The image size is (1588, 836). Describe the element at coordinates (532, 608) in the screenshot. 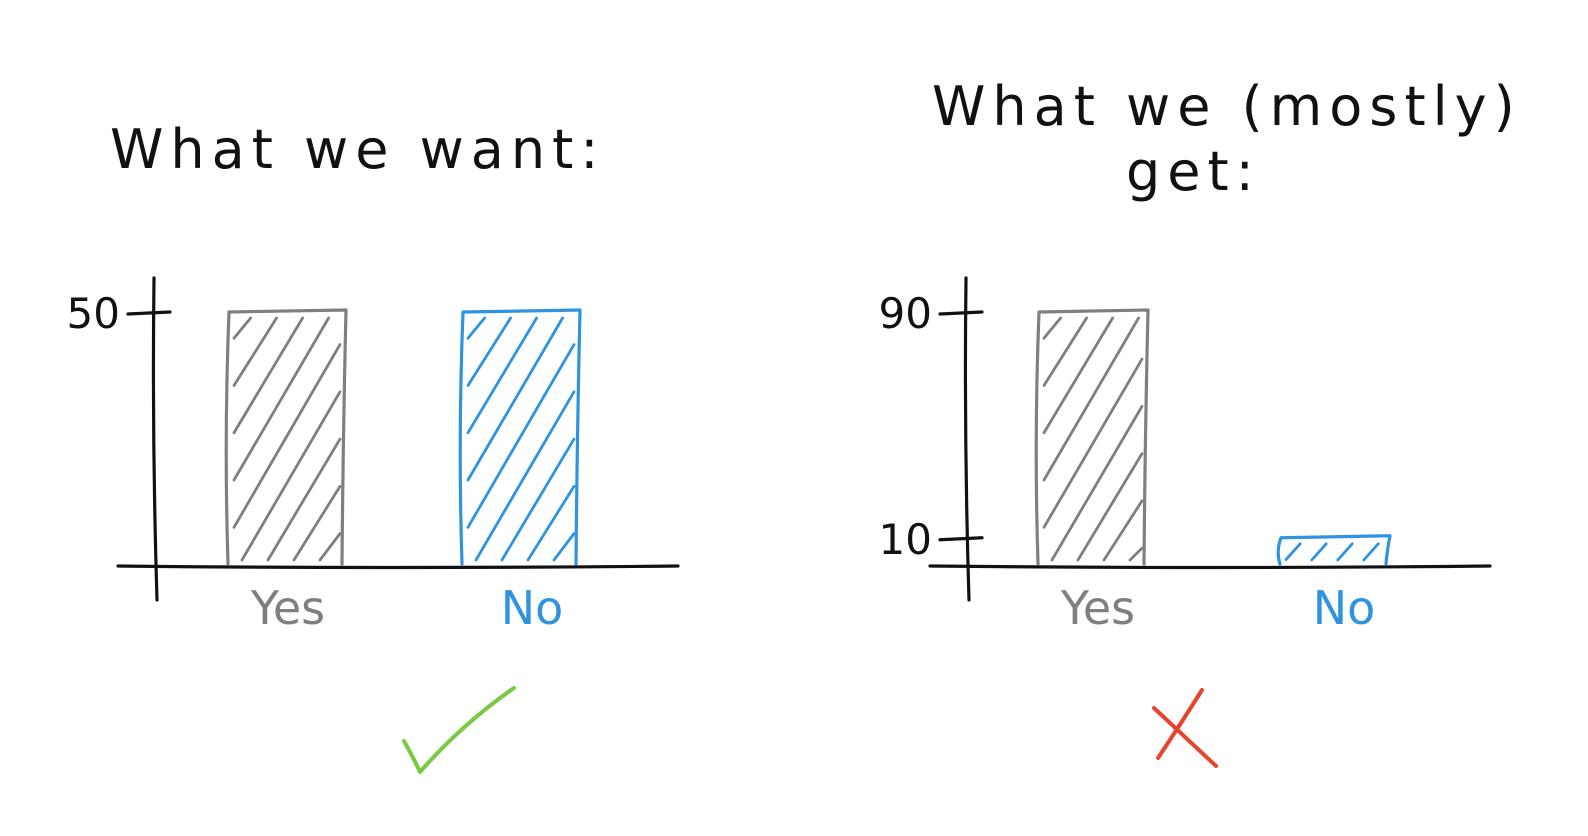

I see `chart-0-category-label-no: No` at that location.